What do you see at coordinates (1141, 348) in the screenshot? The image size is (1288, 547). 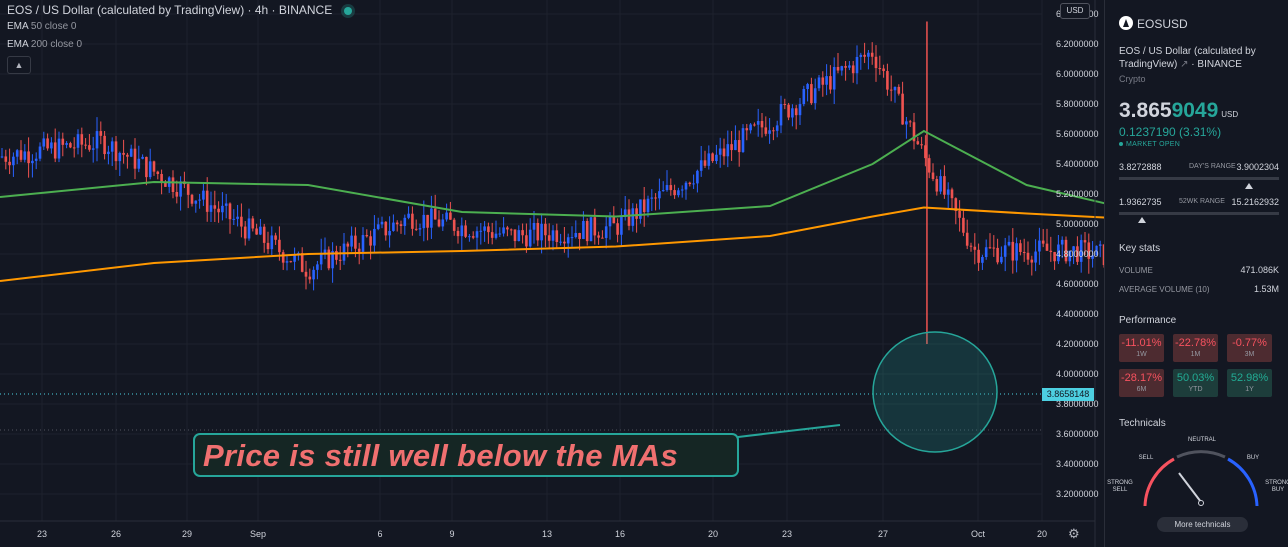 I see `performance-tile: -11.01% 1W` at bounding box center [1141, 348].